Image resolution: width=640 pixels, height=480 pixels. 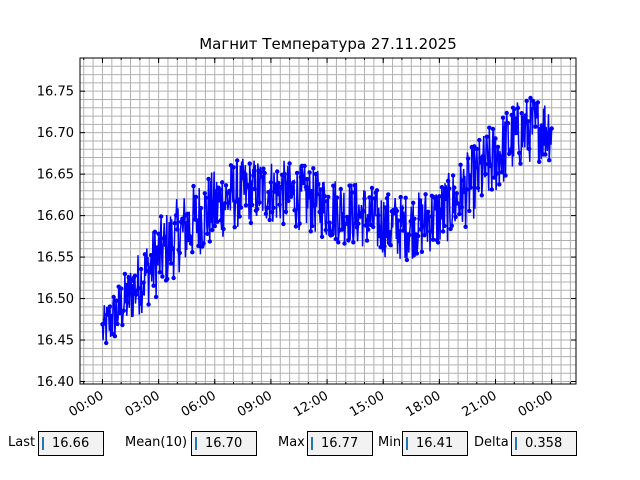 I want to click on last-value-field: 16.66, so click(x=71, y=443).